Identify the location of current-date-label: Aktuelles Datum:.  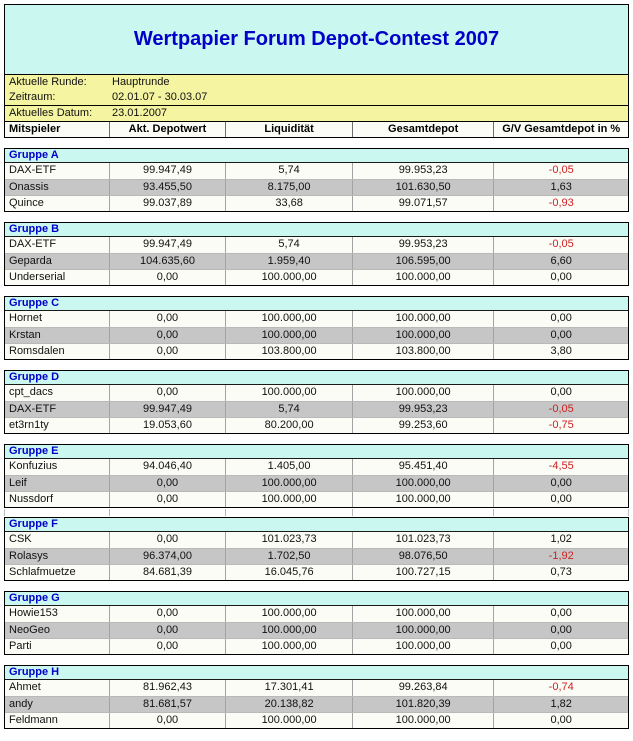
(51, 113).